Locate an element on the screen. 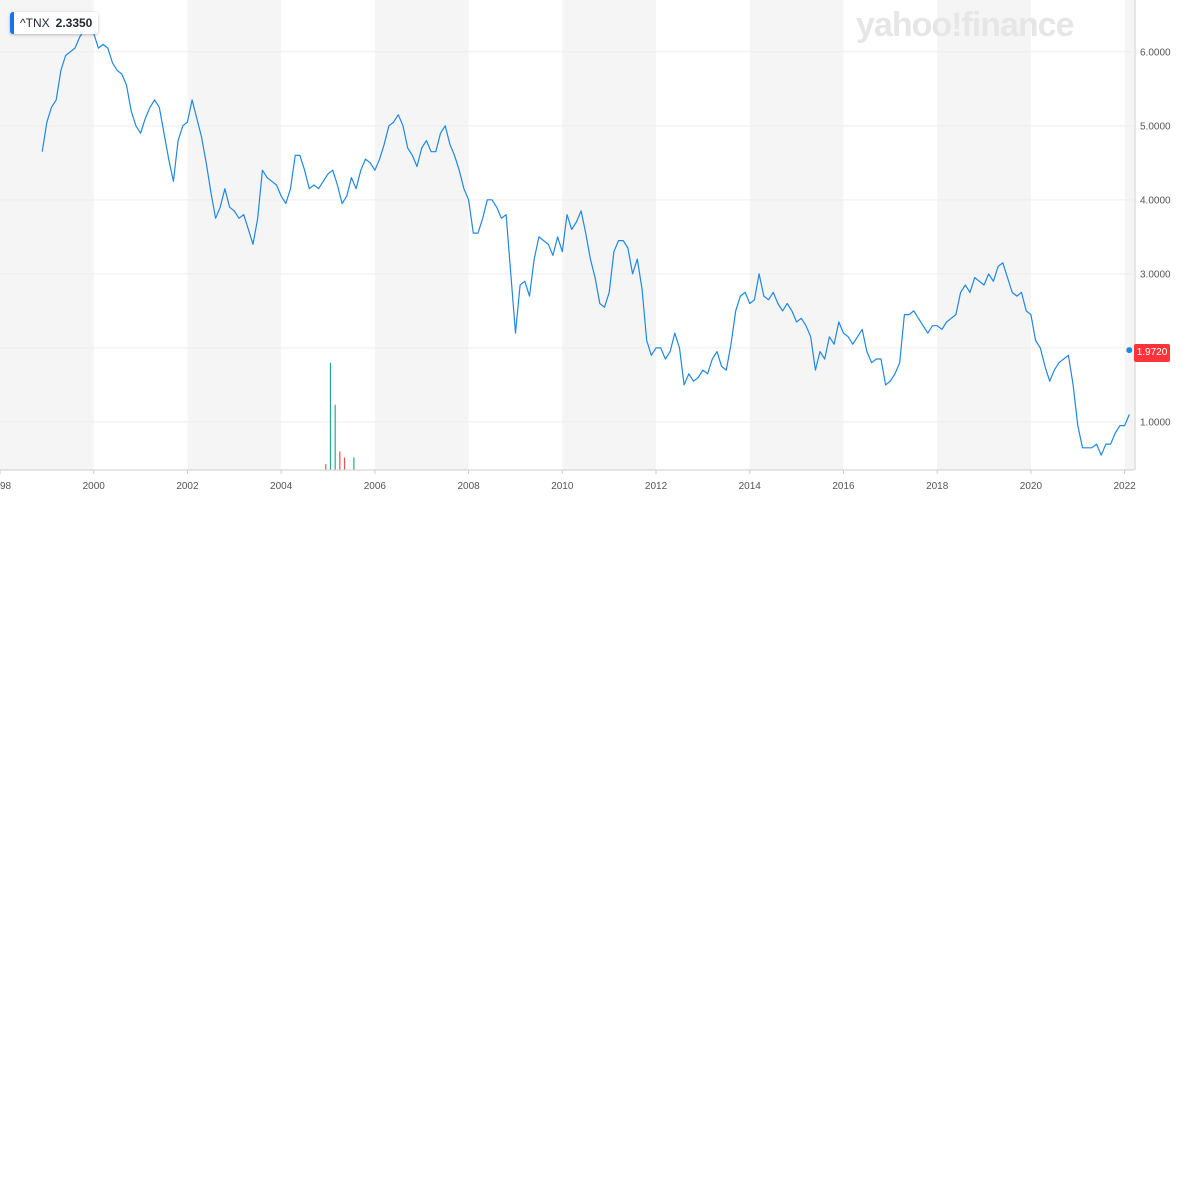 This screenshot has height=1190, width=1190. x-tick-label: 2004 is located at coordinates (281, 486).